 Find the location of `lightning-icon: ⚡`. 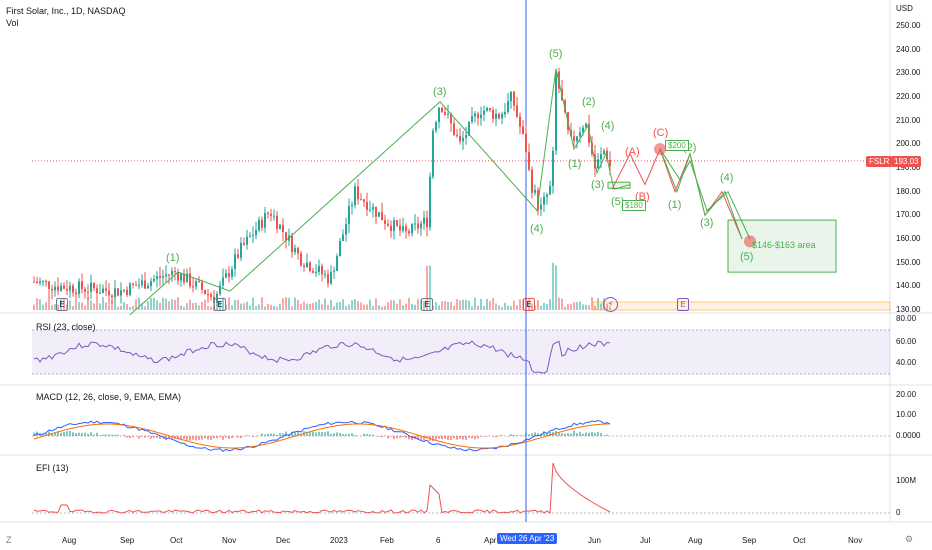

lightning-icon: ⚡ is located at coordinates (610, 304).